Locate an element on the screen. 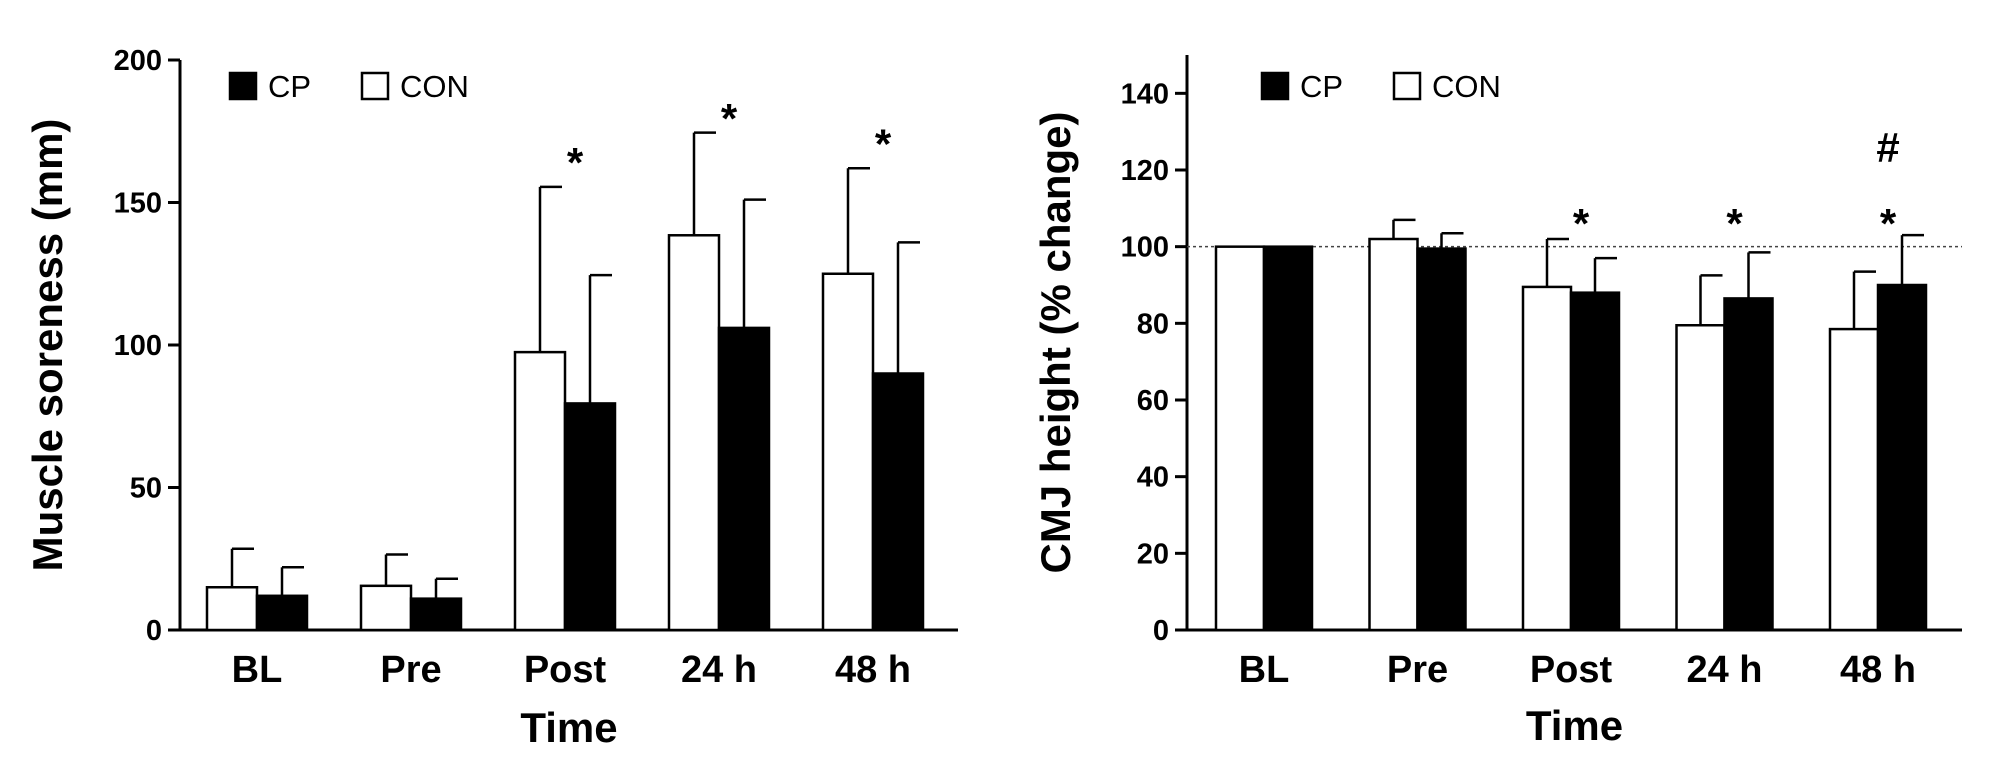 Image resolution: width=2000 pixels, height=784 pixels. hash-annotation: # is located at coordinates (1887, 147).